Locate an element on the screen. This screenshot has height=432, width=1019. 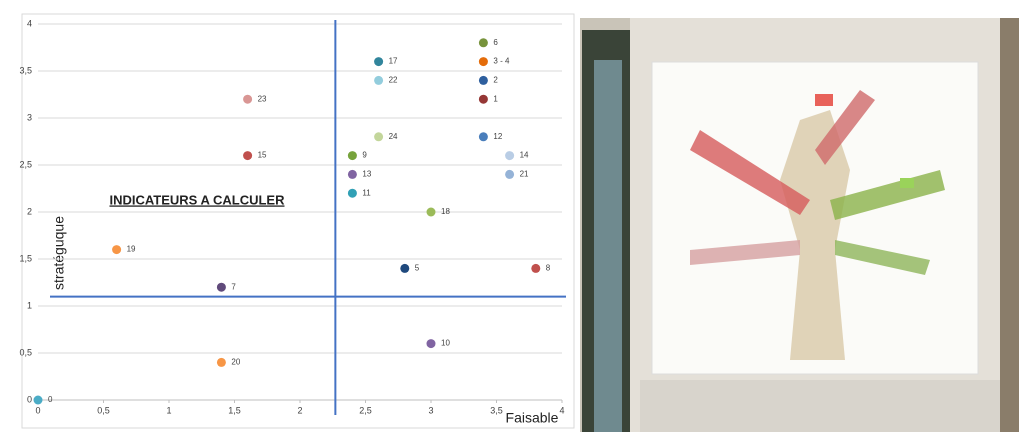
y-tick-label: 1 is located at coordinates (29, 305).